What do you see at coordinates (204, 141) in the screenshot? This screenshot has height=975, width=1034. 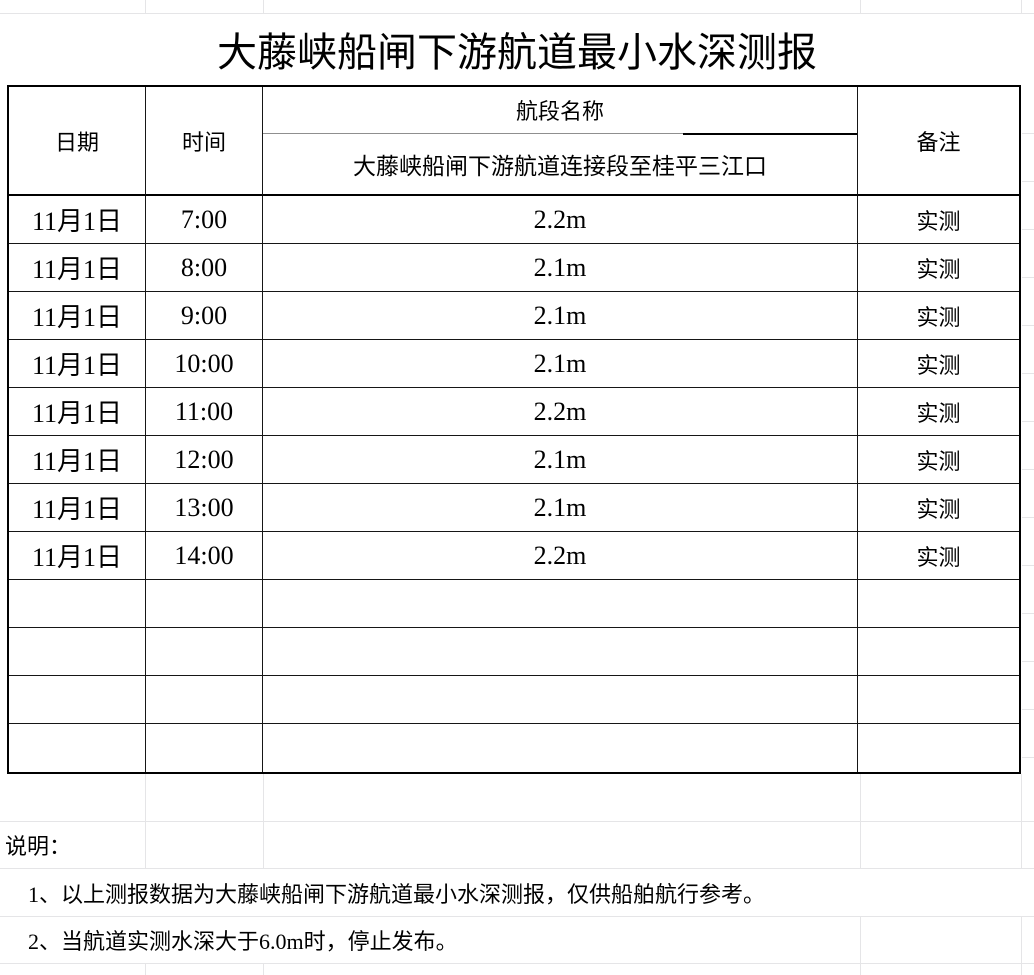 I see `header-time: 时间` at bounding box center [204, 141].